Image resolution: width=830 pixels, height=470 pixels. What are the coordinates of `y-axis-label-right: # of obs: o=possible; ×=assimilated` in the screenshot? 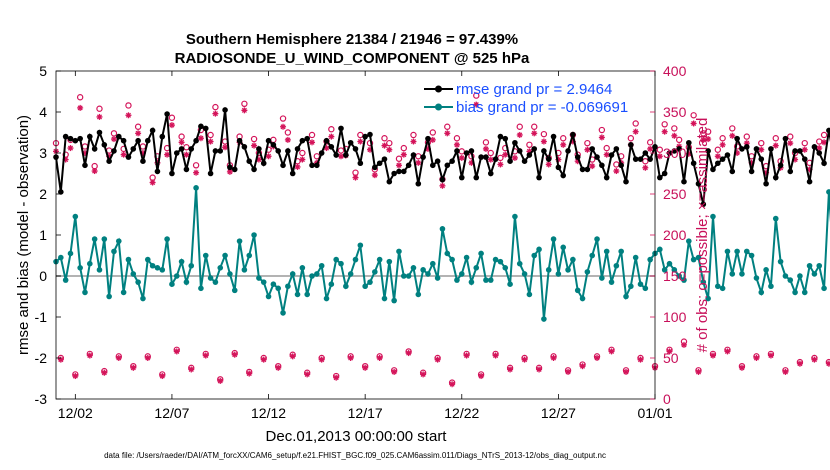 It's located at (702, 235).